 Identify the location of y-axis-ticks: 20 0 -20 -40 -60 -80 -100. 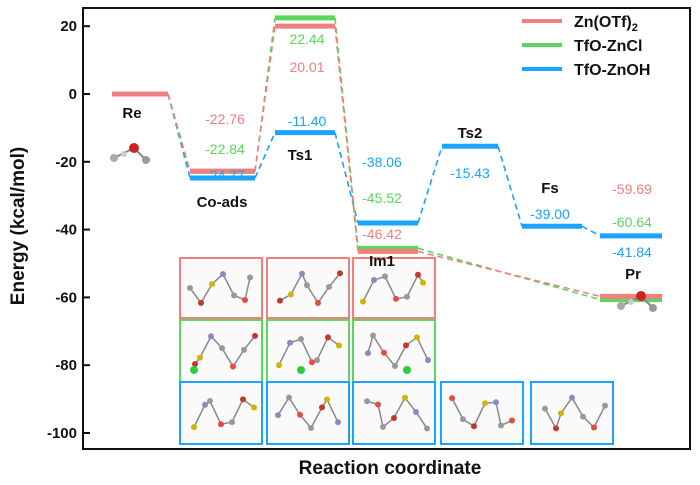
(68, 230).